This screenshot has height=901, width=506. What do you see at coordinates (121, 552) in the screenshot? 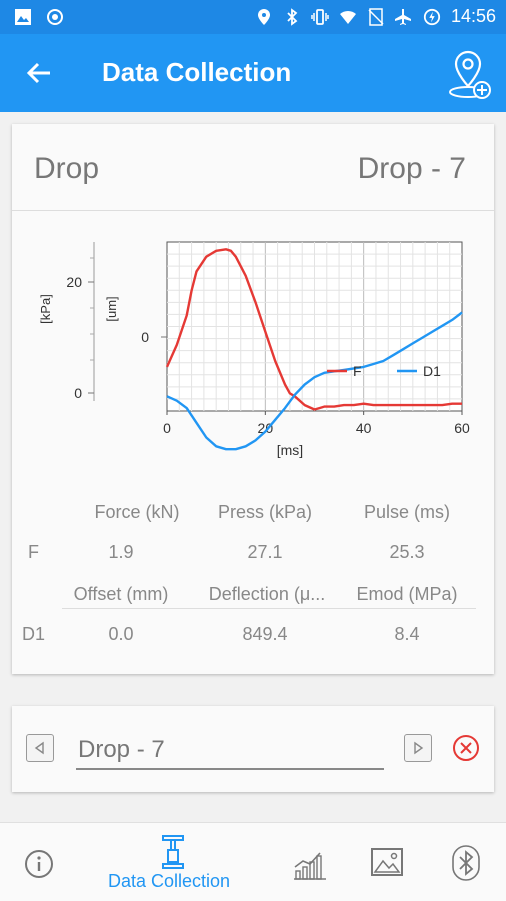
I see `value-force: 1.9` at bounding box center [121, 552].